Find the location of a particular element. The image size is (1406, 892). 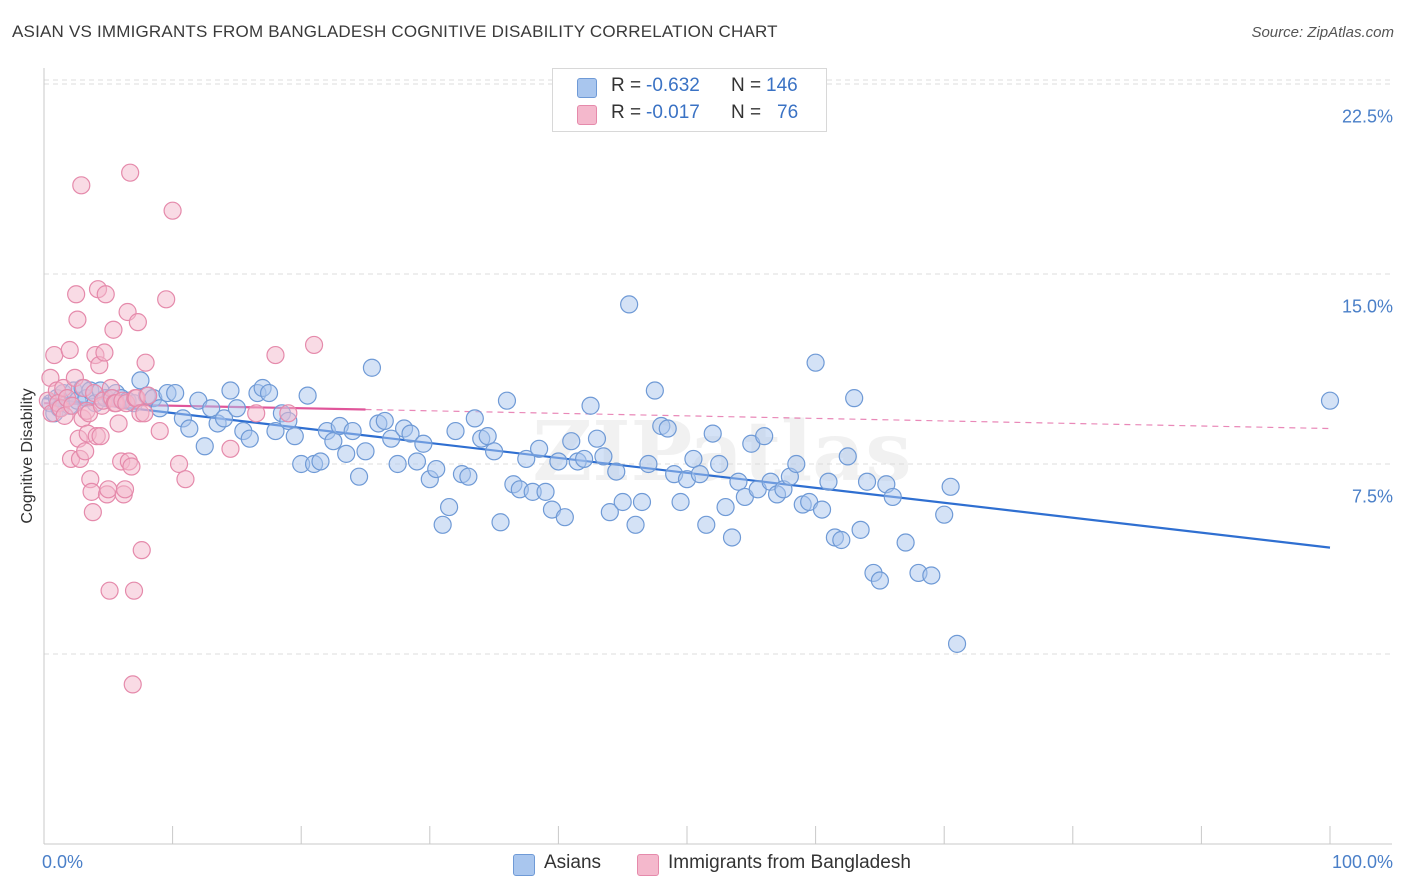

y-tick-label: 22.5% is located at coordinates (1367, 116).